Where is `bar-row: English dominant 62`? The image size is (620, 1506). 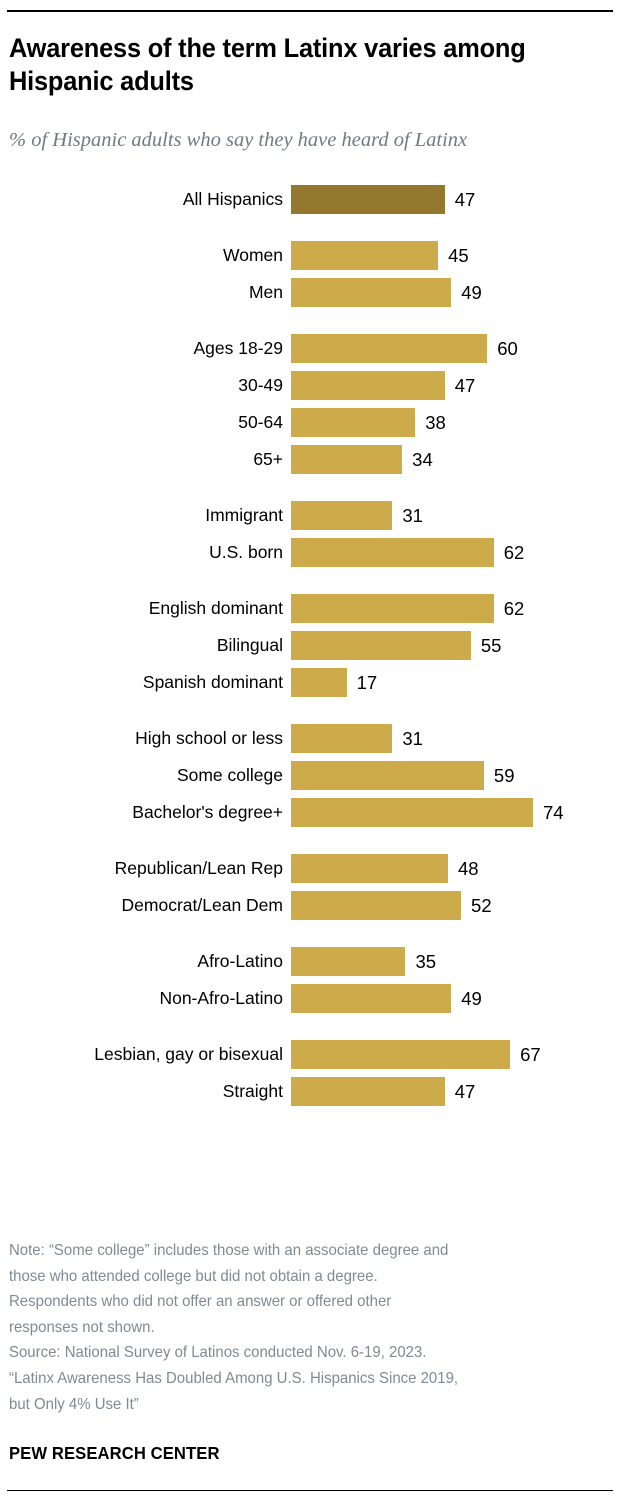 bar-row: English dominant 62 is located at coordinates (310, 608).